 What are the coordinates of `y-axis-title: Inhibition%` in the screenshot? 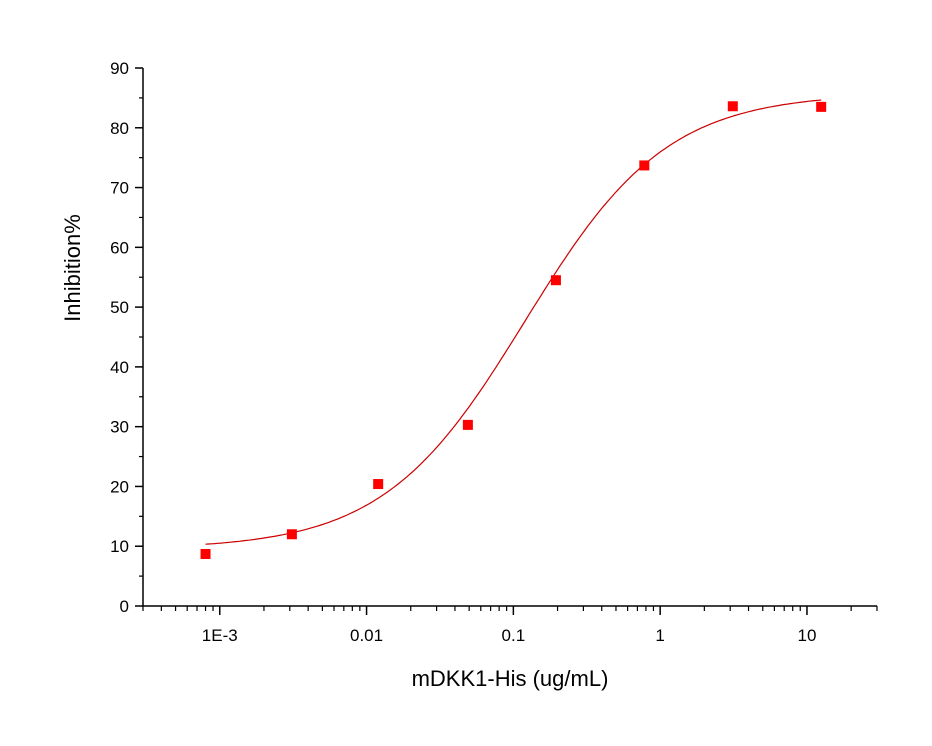 It's located at (72, 268).